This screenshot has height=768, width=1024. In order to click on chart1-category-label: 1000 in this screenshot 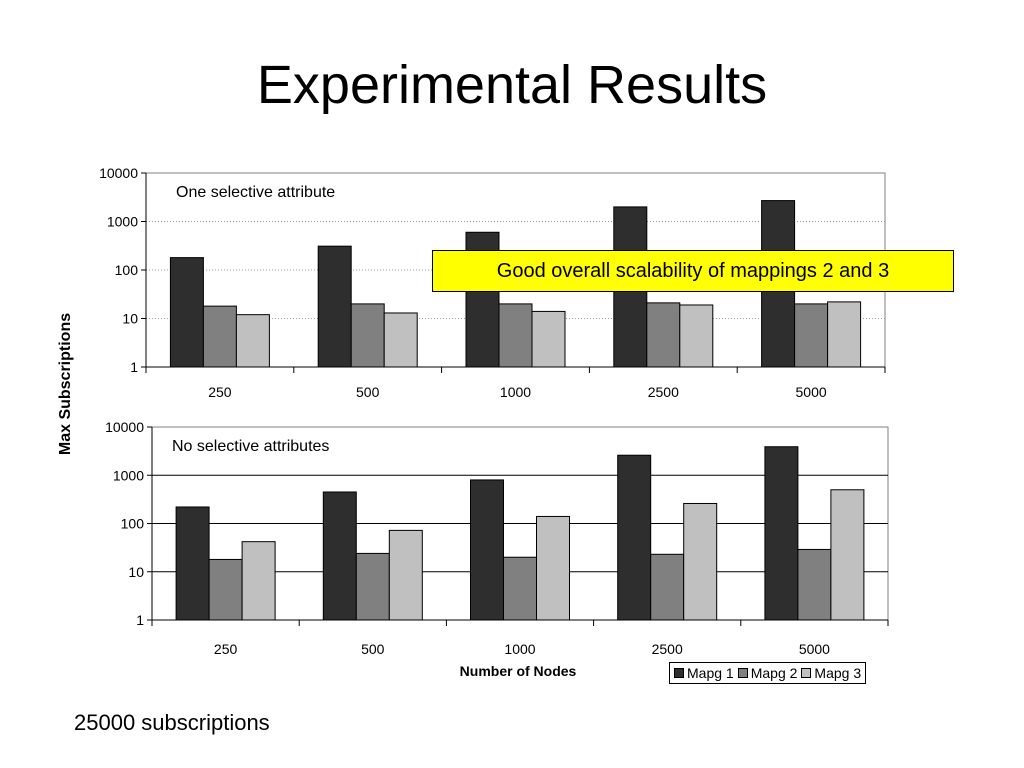, I will do `click(515, 392)`.